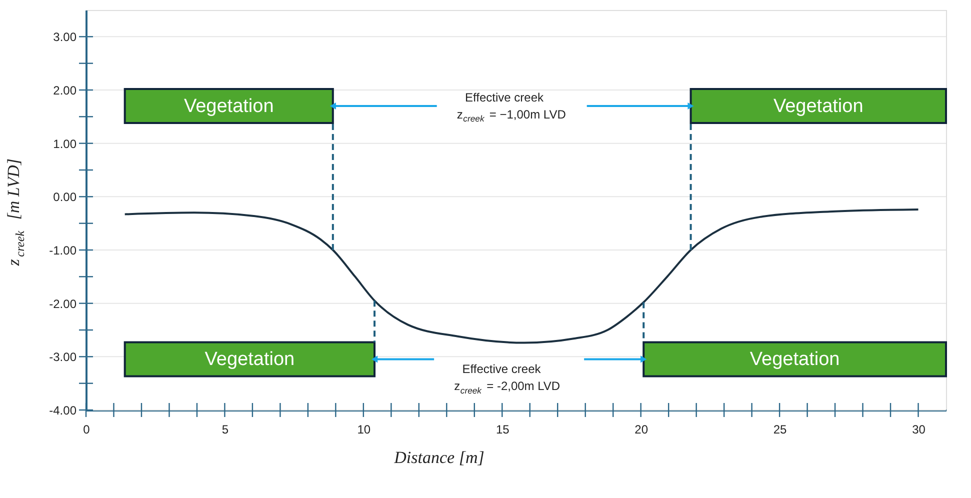 The height and width of the screenshot is (498, 971). I want to click on x-tick-label: 5, so click(225, 429).